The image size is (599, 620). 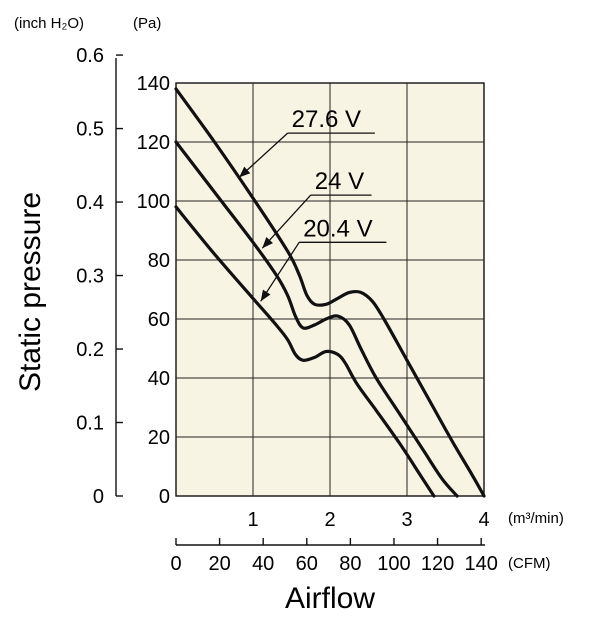 I want to click on series-annotations: 27.6 V 24 V 20.4 V, so click(x=312, y=204).